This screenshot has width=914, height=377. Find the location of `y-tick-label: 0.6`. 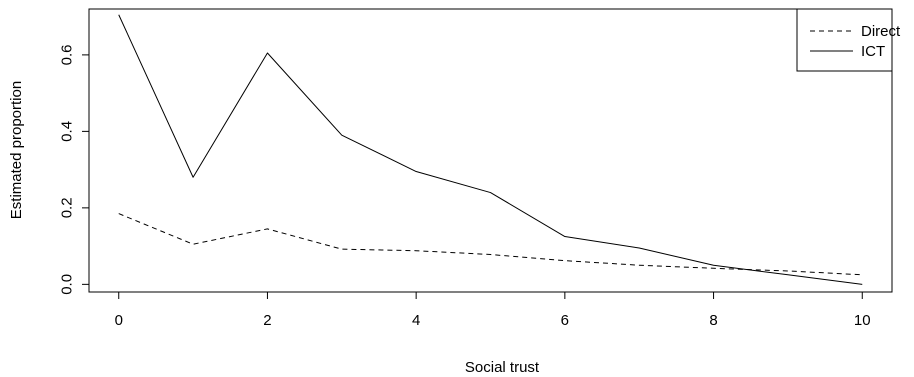

y-tick-label: 0.6 is located at coordinates (67, 54).